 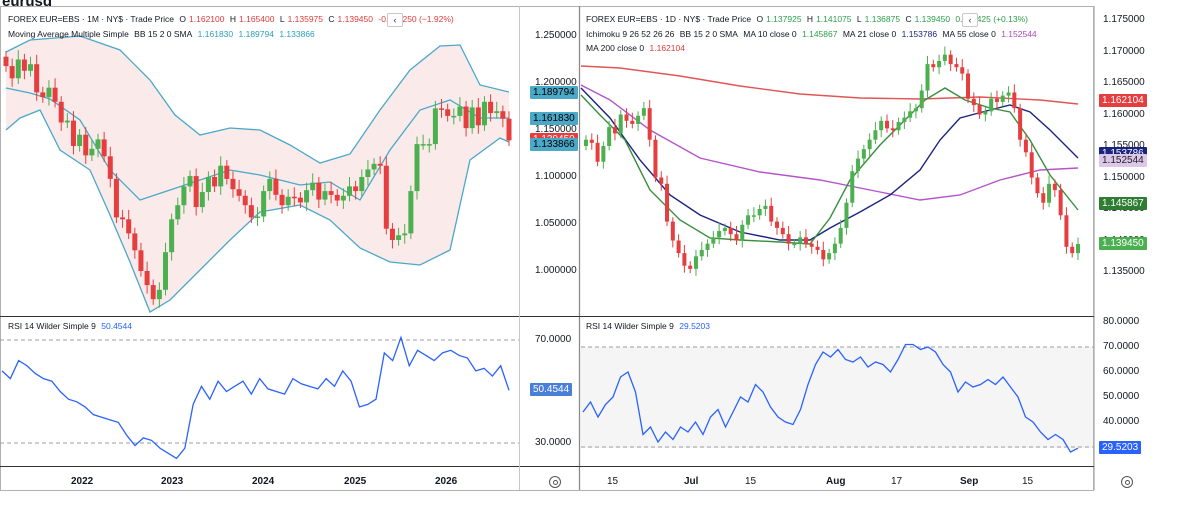 What do you see at coordinates (882, 19) in the screenshot?
I see `right-low: 1.136875` at bounding box center [882, 19].